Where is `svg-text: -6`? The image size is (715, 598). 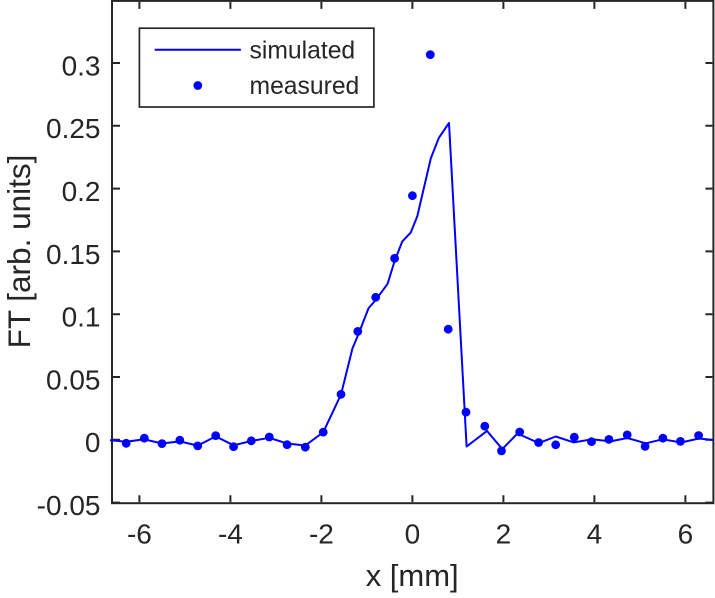
svg-text: -6 is located at coordinates (139, 534).